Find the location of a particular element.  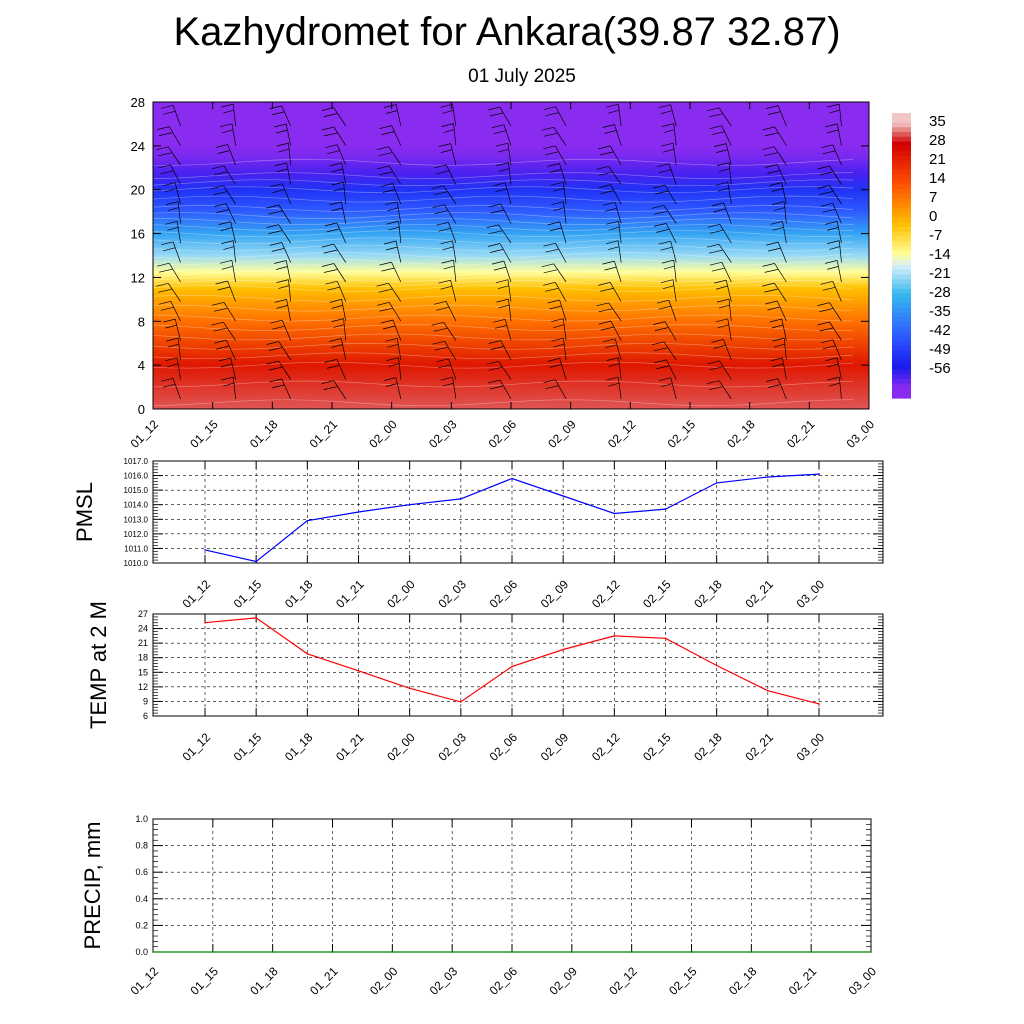

heatmap-xtick-label: 01_18 is located at coordinates (264, 434).